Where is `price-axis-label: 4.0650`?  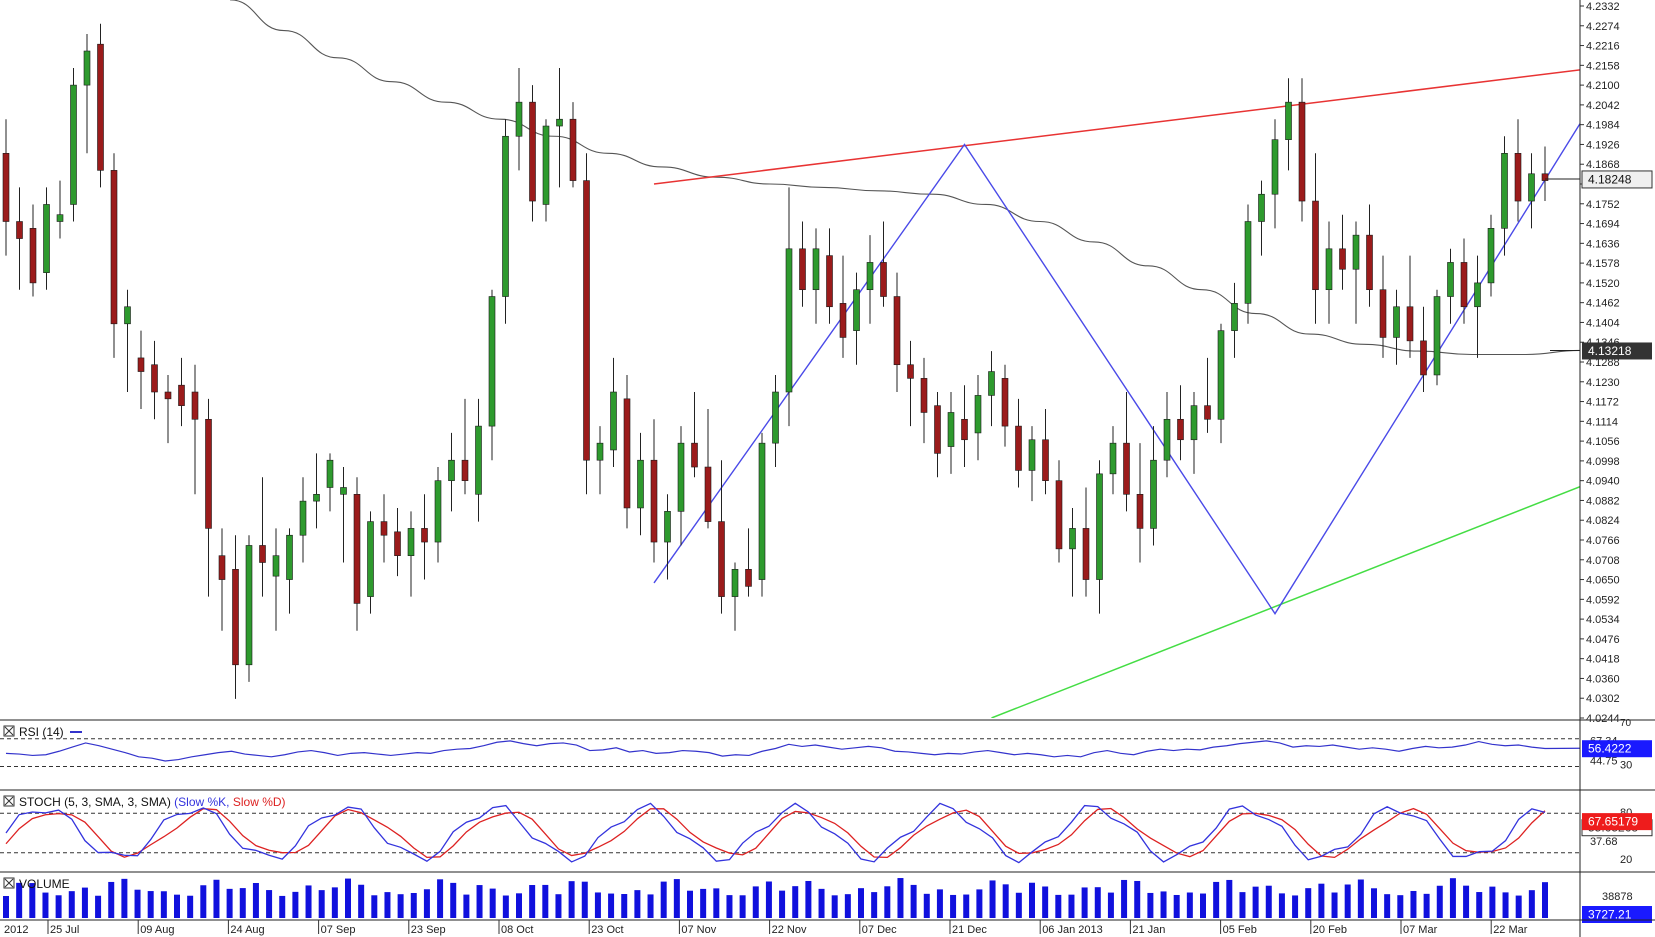 price-axis-label: 4.0650 is located at coordinates (1603, 581).